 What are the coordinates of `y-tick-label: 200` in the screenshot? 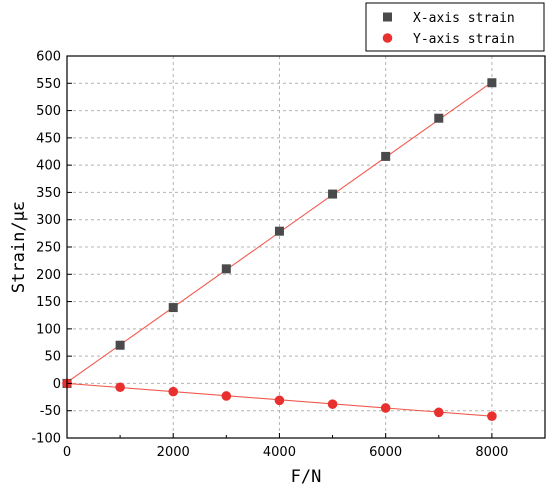 It's located at (48, 275).